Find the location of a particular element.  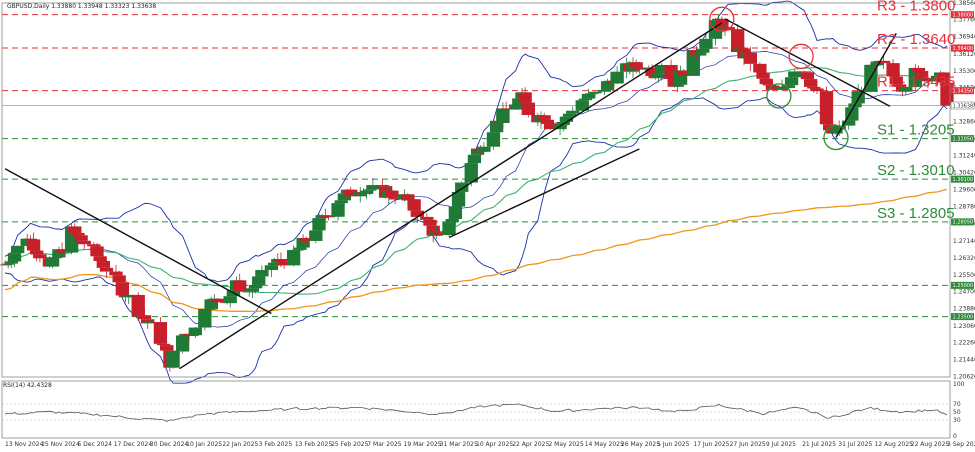

date-tick-label: 21 Jul 2025 is located at coordinates (819, 444).